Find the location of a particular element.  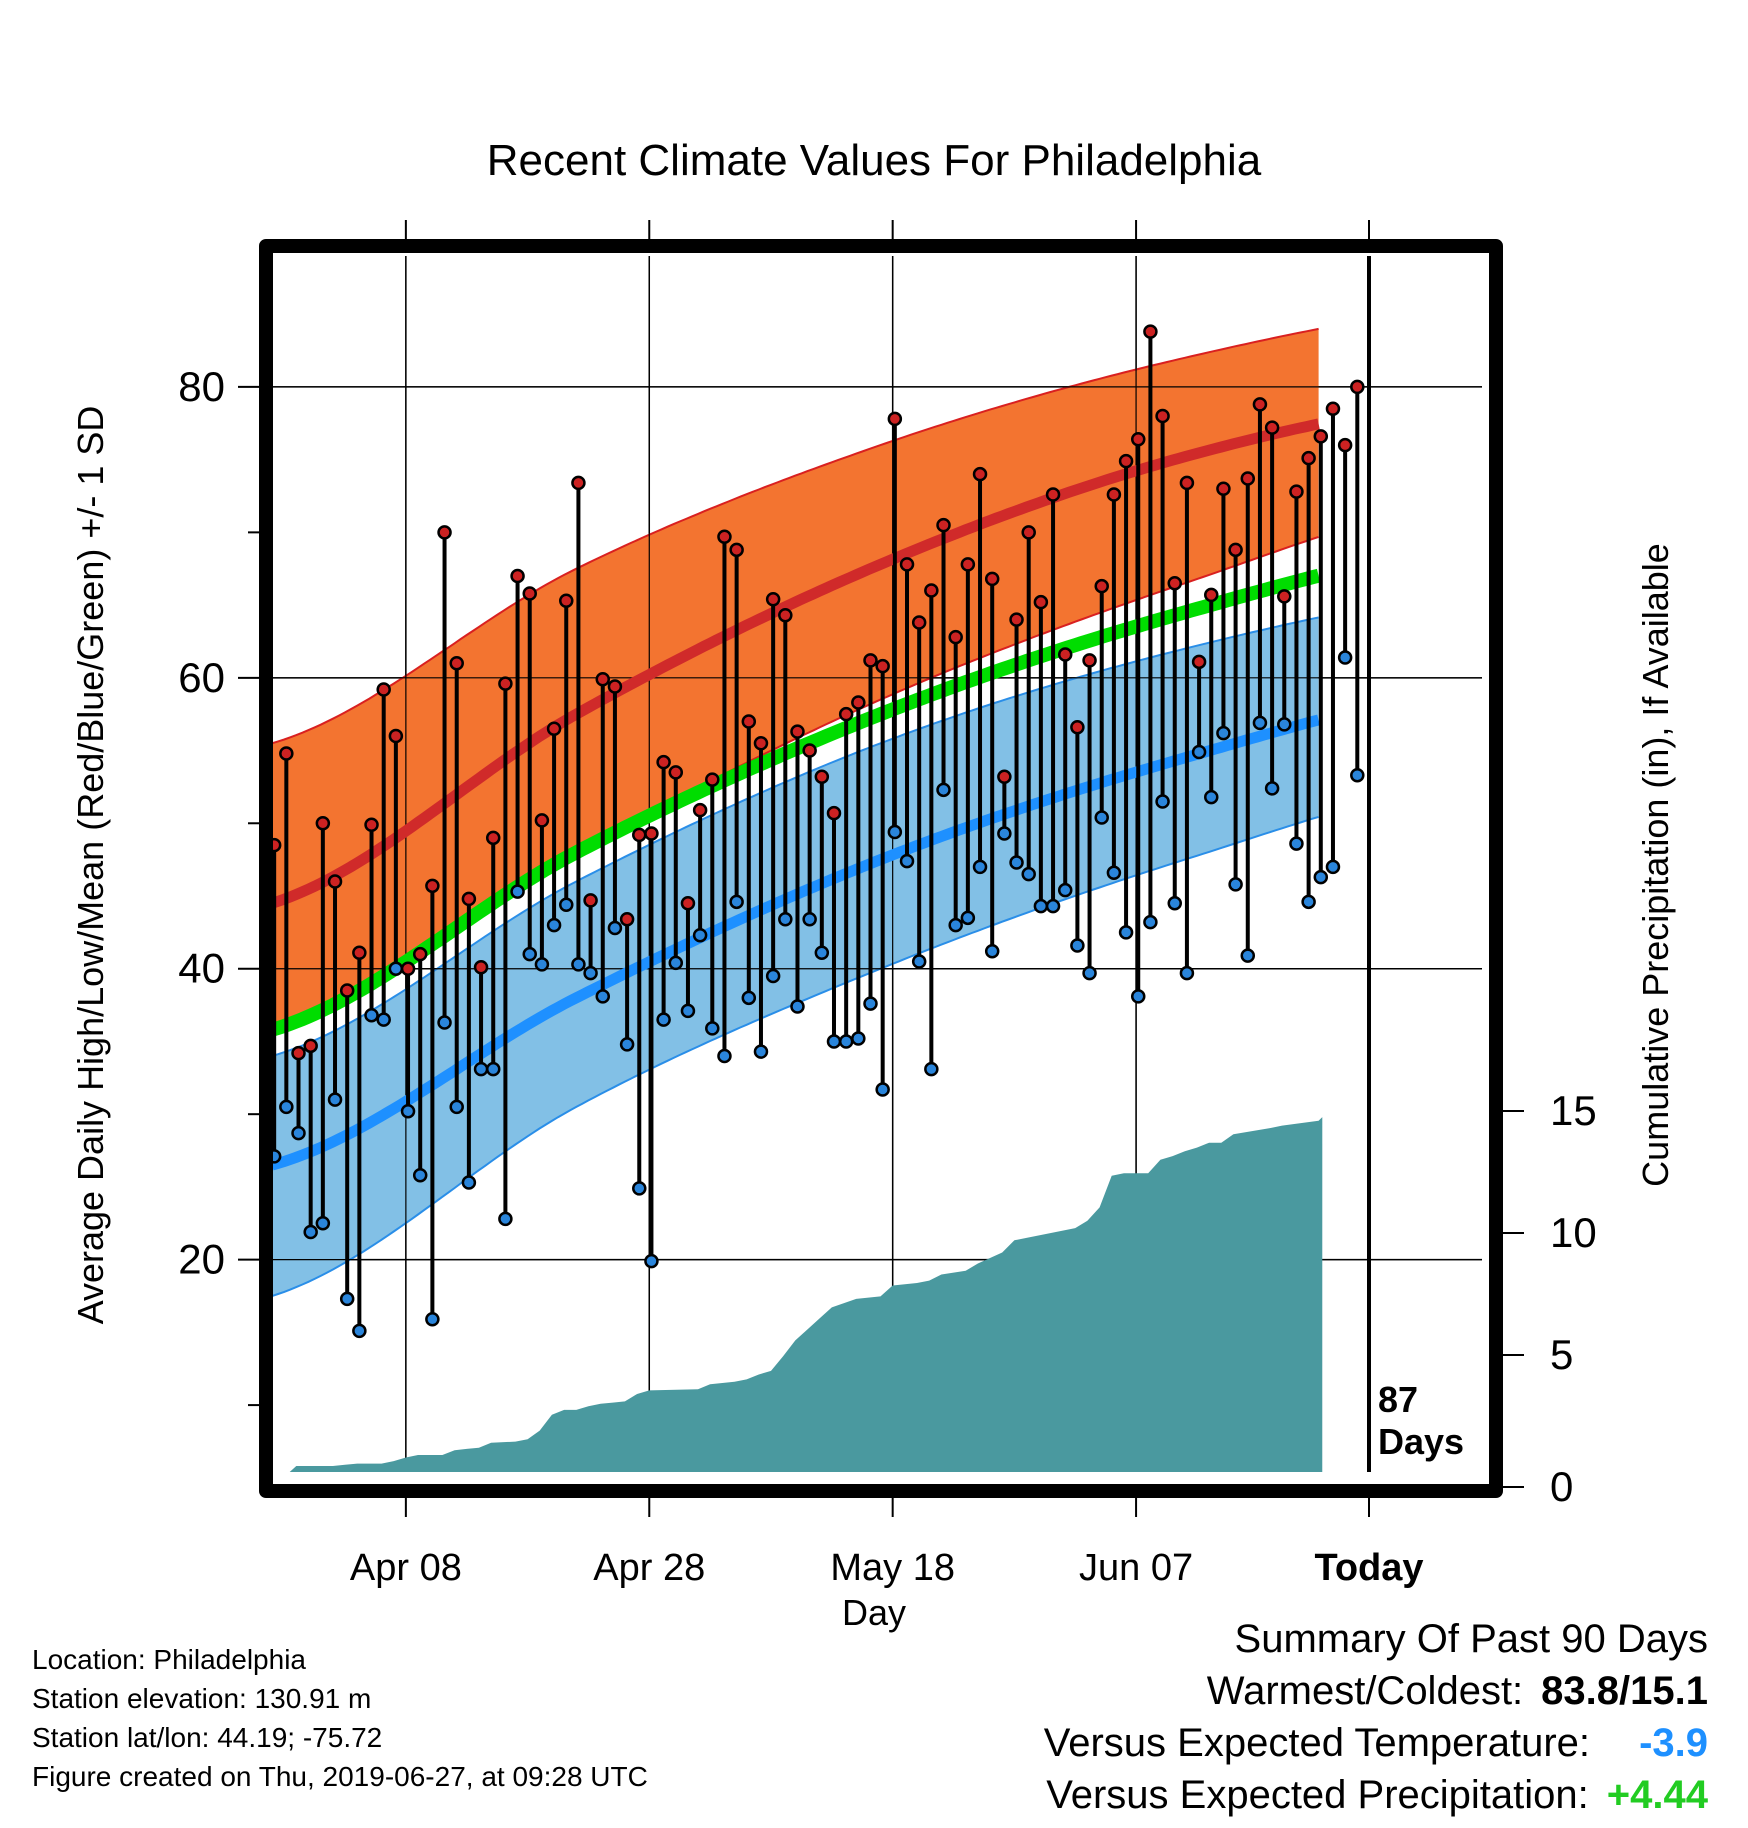

y-left-tick-label: 40 is located at coordinates (201, 968).